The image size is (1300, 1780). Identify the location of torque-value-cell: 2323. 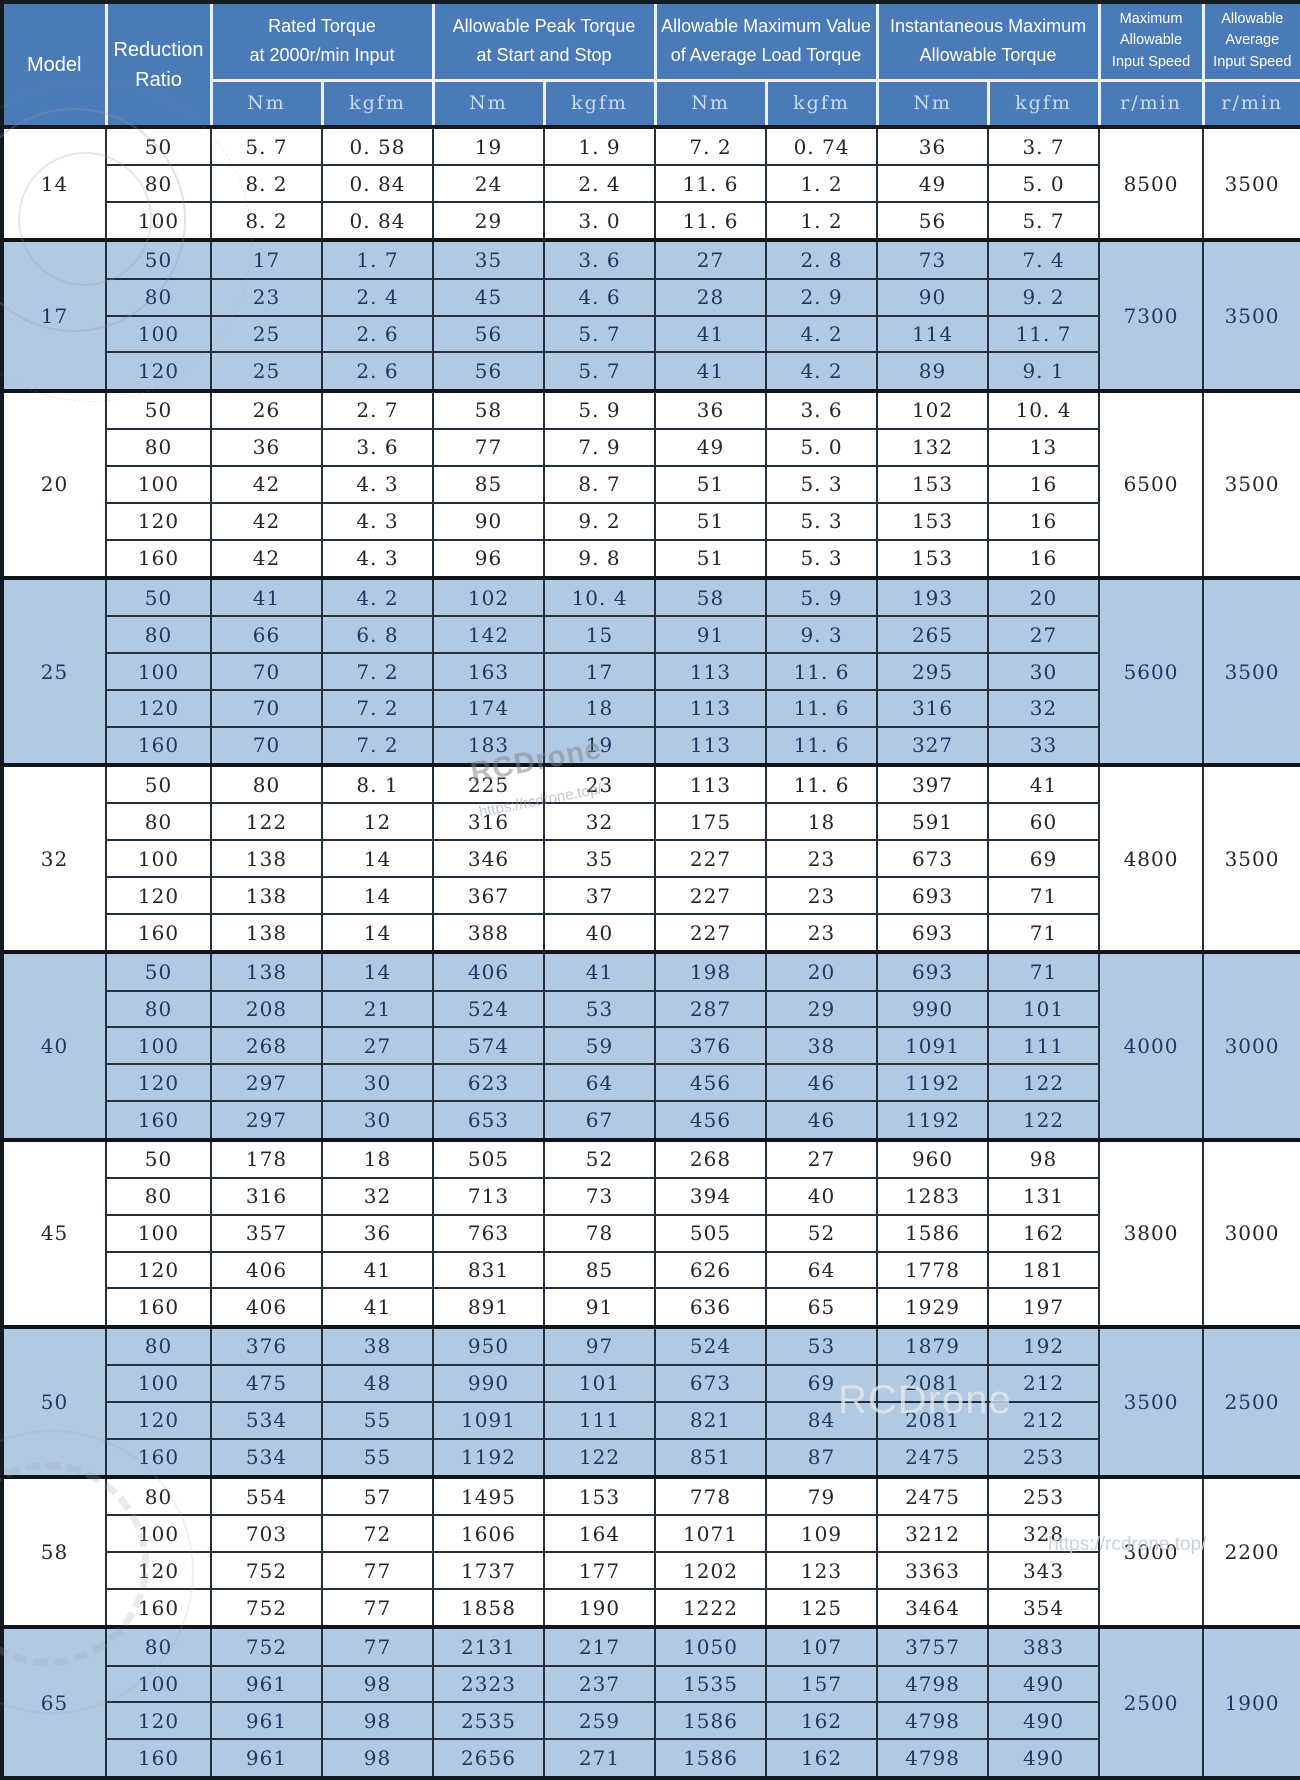
(488, 1684).